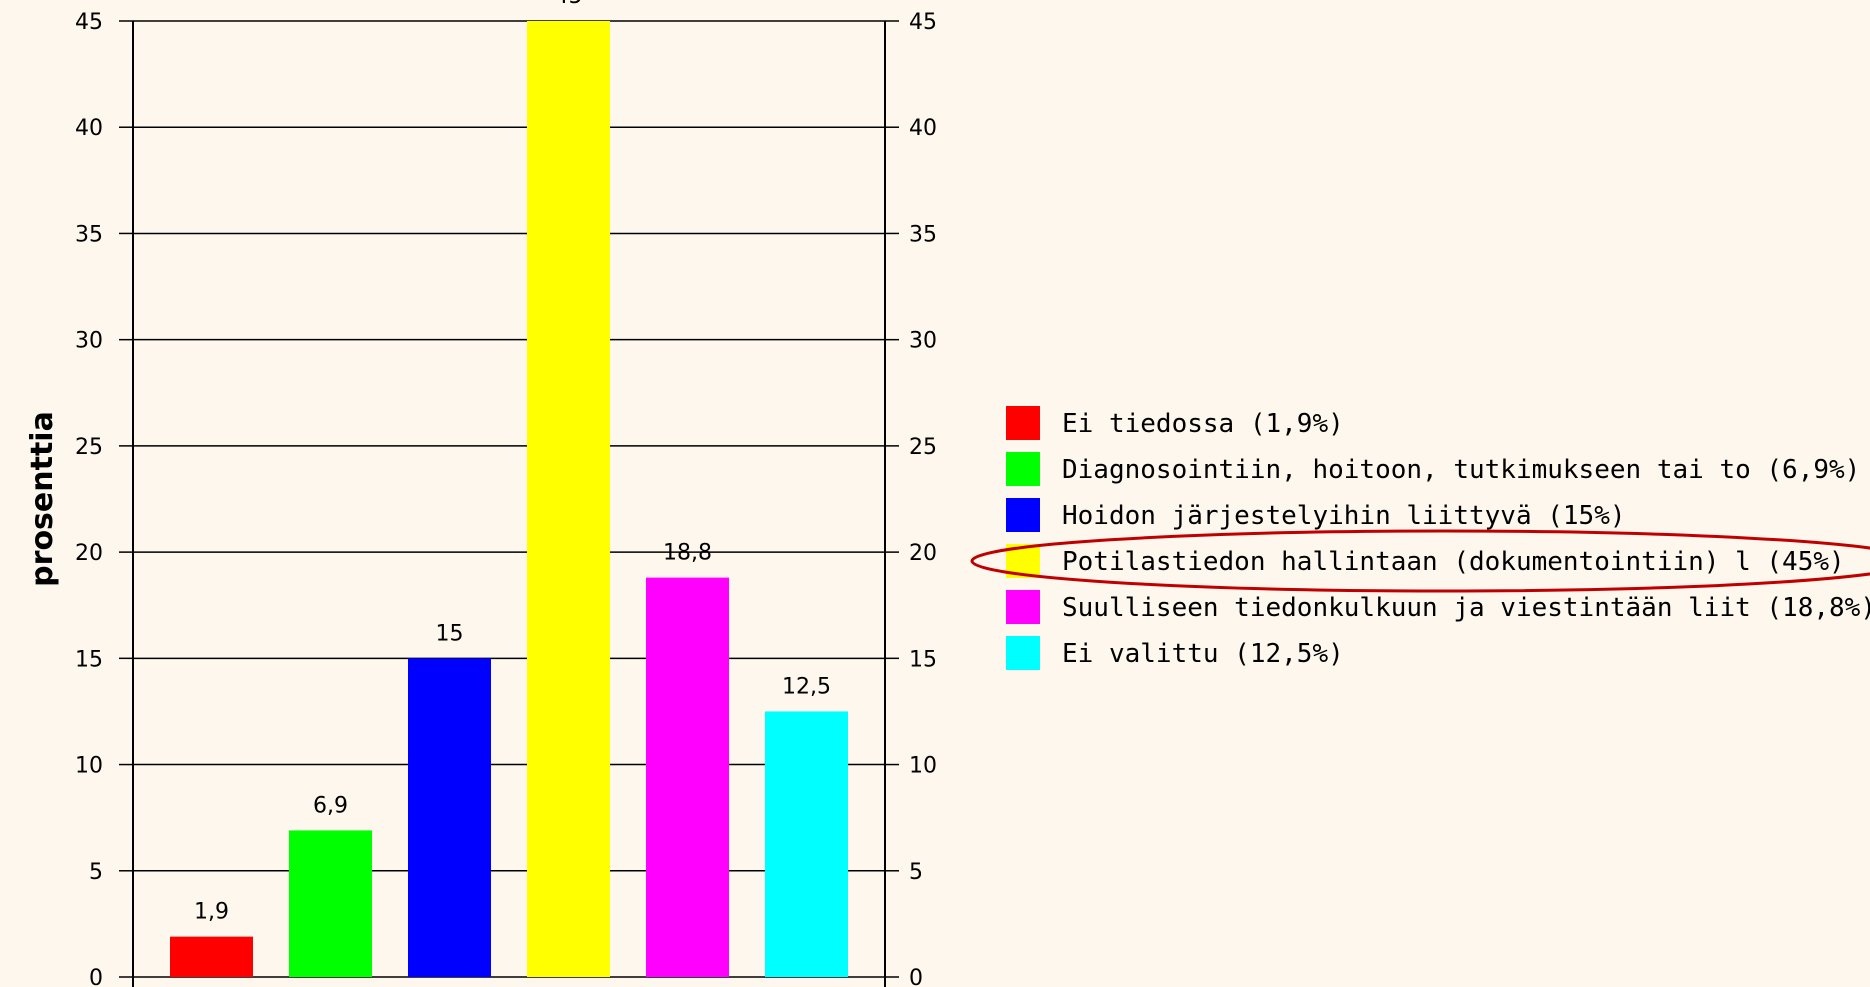  Describe the element at coordinates (96, 976) in the screenshot. I see `y-tick-label-left: 0` at that location.